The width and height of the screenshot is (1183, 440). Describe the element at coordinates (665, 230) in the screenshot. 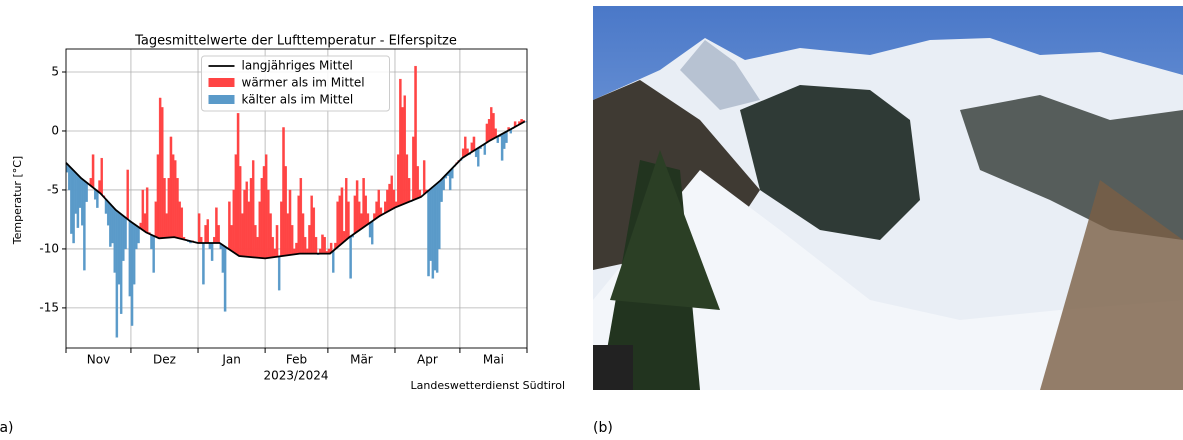

I see `tree` at that location.